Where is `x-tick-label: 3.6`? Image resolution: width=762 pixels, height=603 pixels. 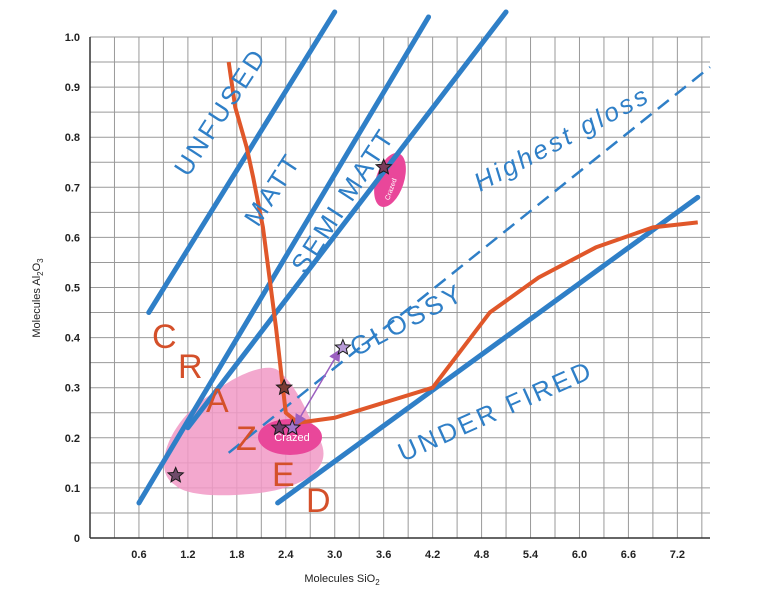 x-tick-label: 3.6 is located at coordinates (383, 555).